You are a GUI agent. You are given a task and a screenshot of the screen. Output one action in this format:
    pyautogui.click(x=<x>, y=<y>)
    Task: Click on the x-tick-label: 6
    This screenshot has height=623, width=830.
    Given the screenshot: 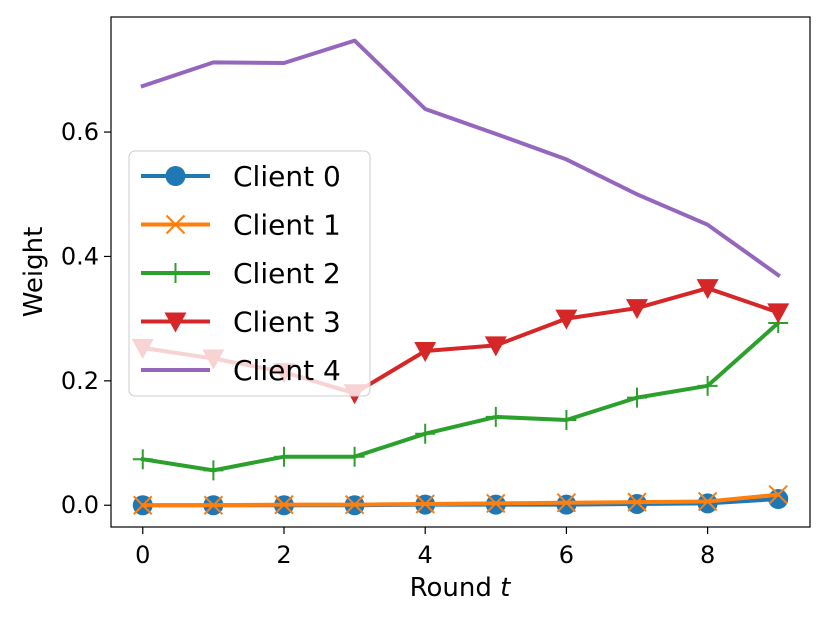 What is the action you would take?
    pyautogui.click(x=566, y=555)
    